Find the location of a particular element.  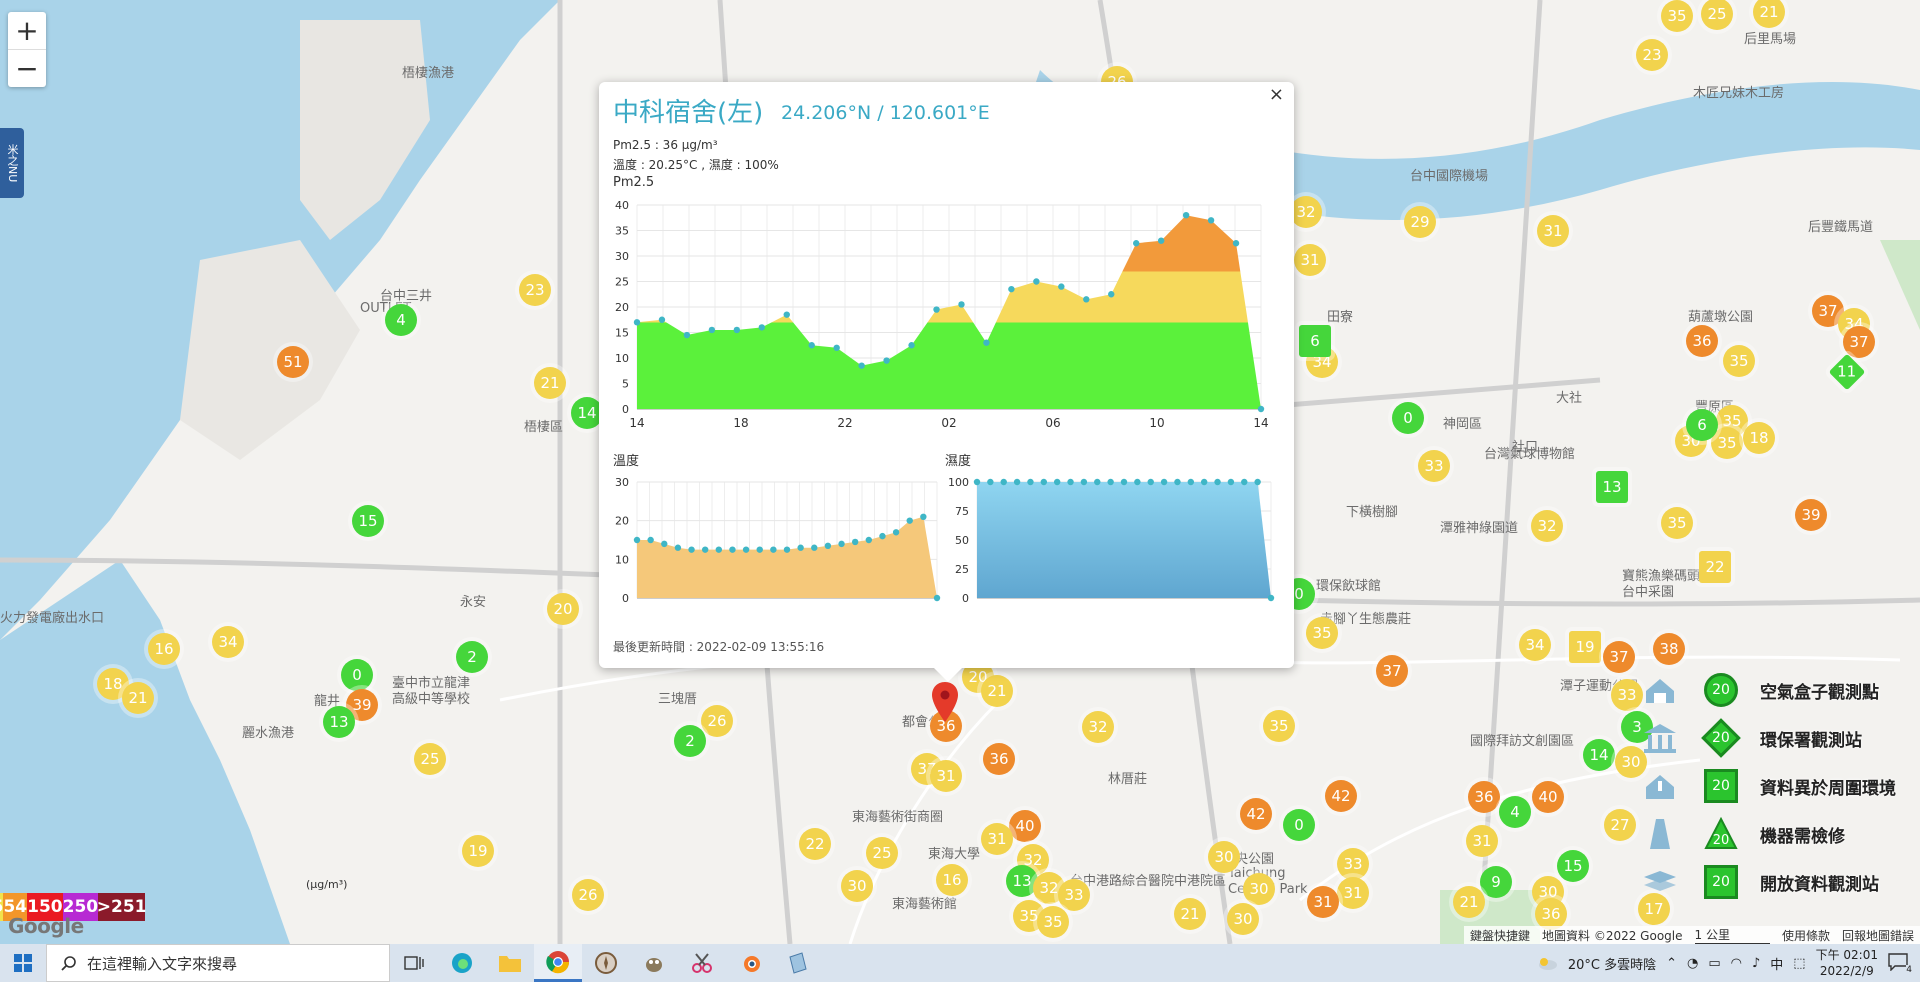

compass-app is located at coordinates (606, 963).